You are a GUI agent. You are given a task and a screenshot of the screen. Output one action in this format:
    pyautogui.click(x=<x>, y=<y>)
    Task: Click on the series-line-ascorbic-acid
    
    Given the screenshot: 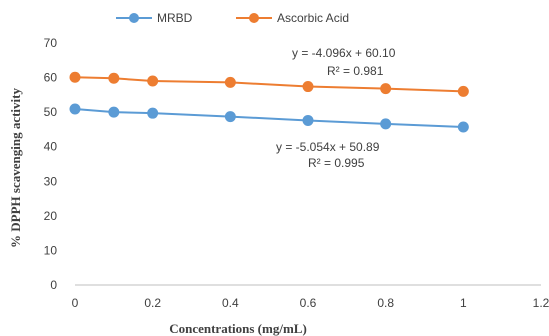 What is the action you would take?
    pyautogui.click(x=269, y=84)
    